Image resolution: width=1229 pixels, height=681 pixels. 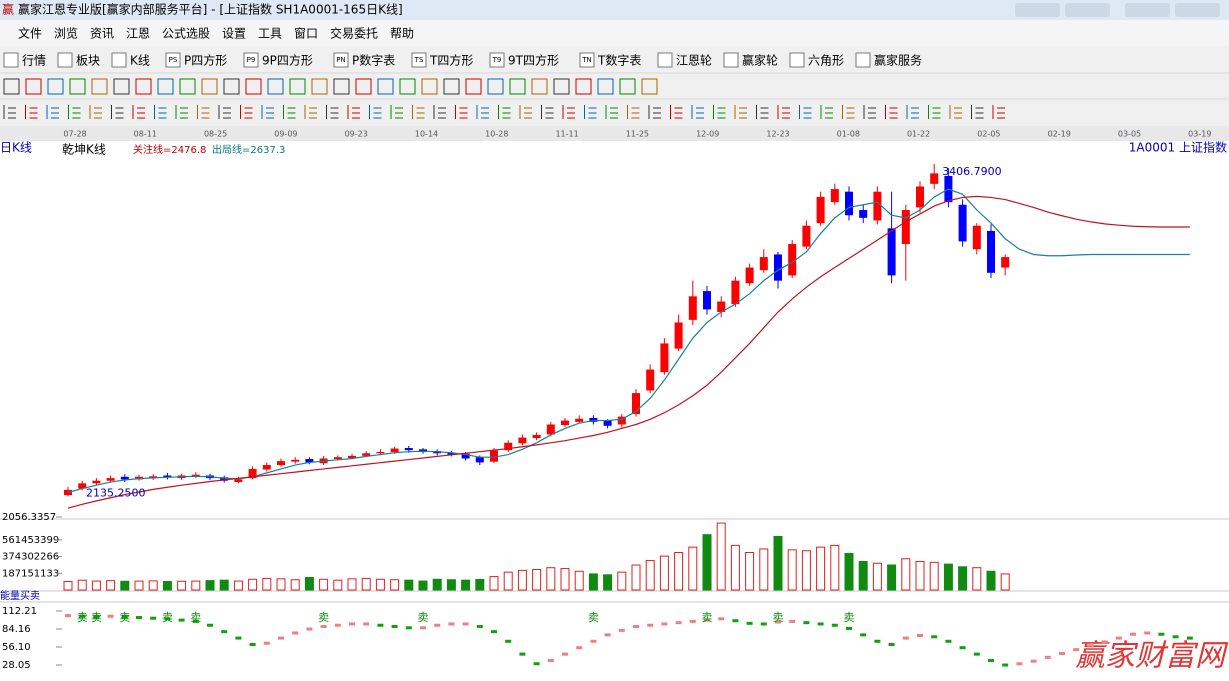 What do you see at coordinates (88, 61) in the screenshot?
I see `toolbar-item: 板块` at bounding box center [88, 61].